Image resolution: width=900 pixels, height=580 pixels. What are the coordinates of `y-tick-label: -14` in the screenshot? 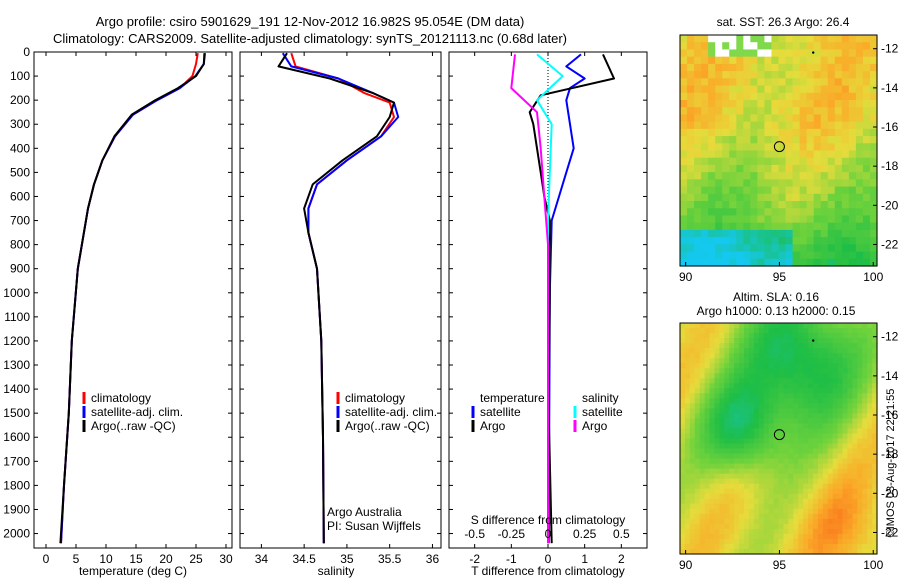 It's located at (890, 88).